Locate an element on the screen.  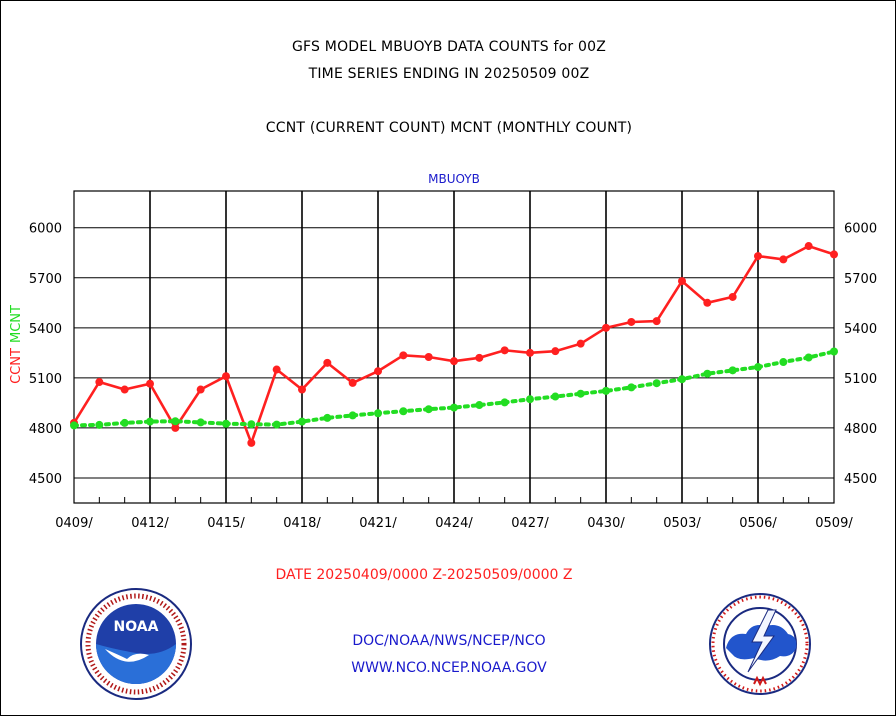
y-tick-label-left: 4500 is located at coordinates (45, 479).